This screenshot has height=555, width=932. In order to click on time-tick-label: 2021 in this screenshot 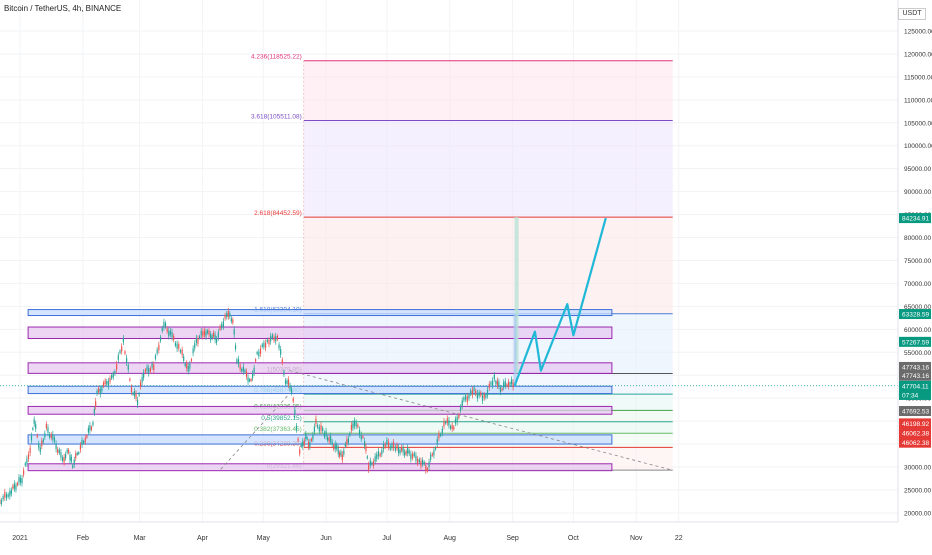, I will do `click(20, 538)`.